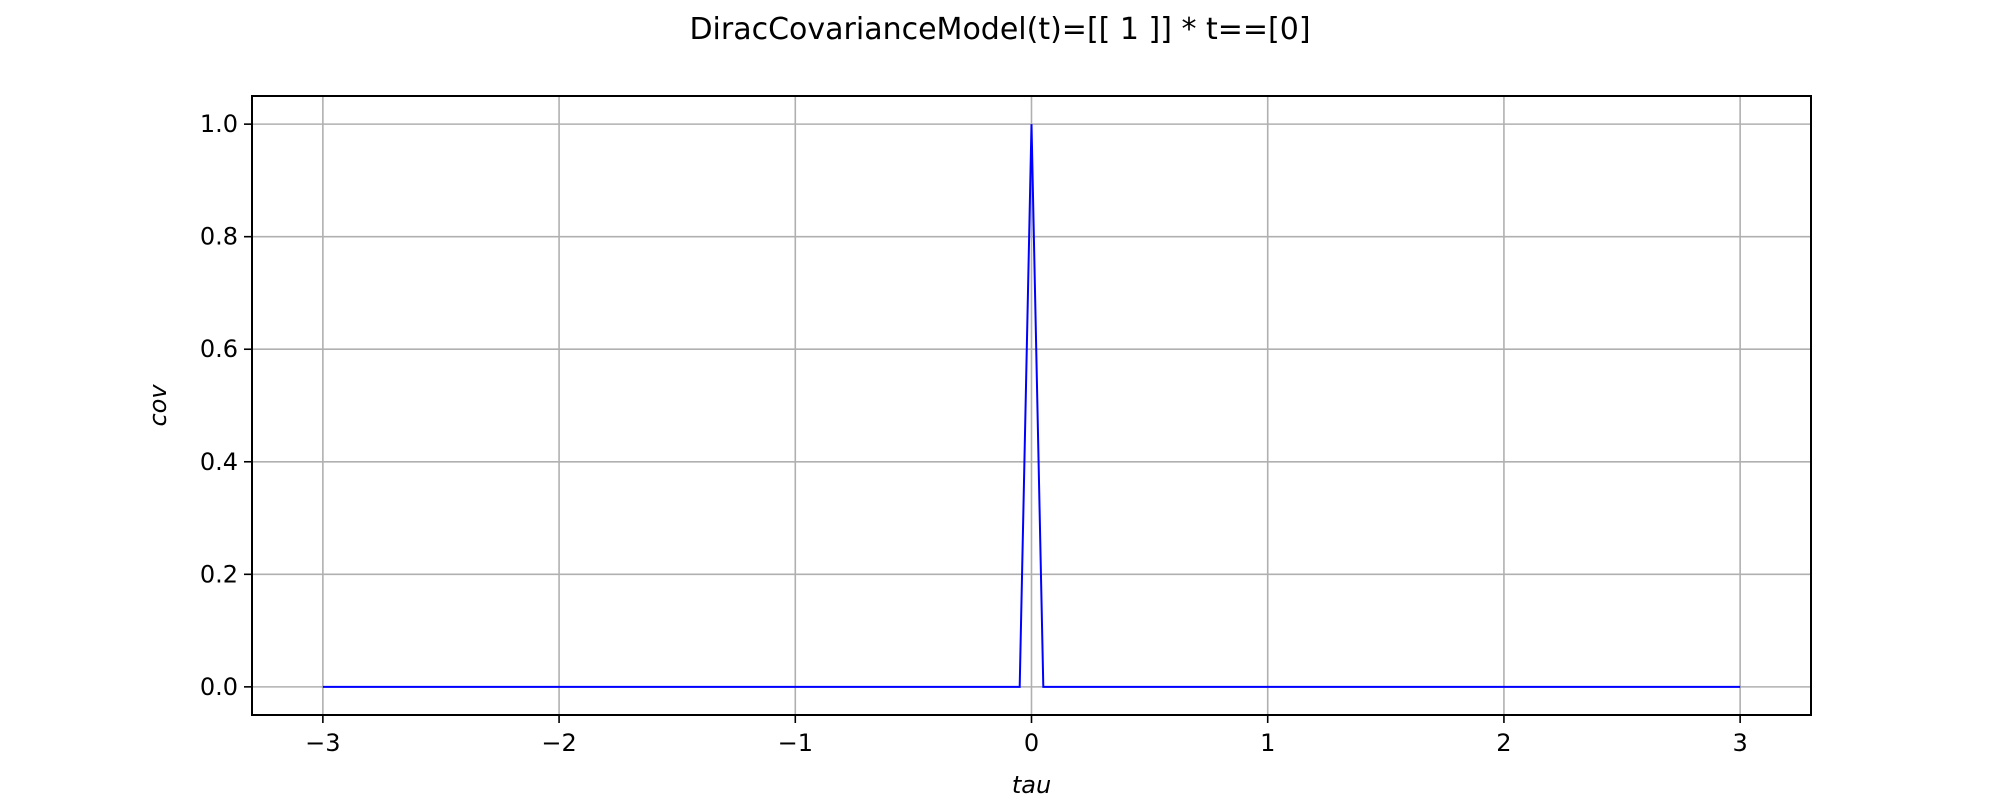  What do you see at coordinates (1031, 785) in the screenshot?
I see `x-axis-label: tau` at bounding box center [1031, 785].